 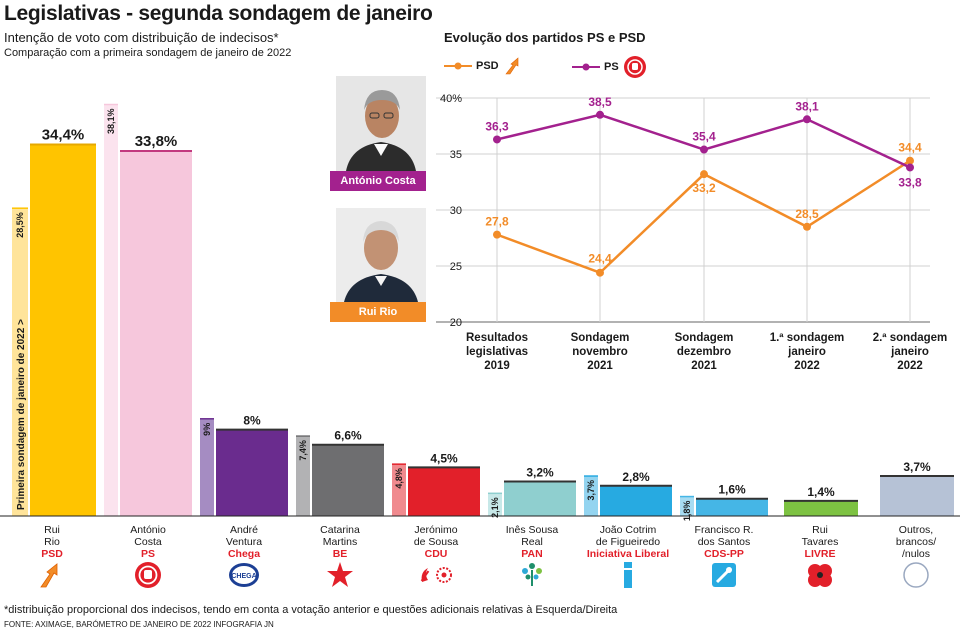 I want to click on category-name-line: dos Santos, so click(x=724, y=542).